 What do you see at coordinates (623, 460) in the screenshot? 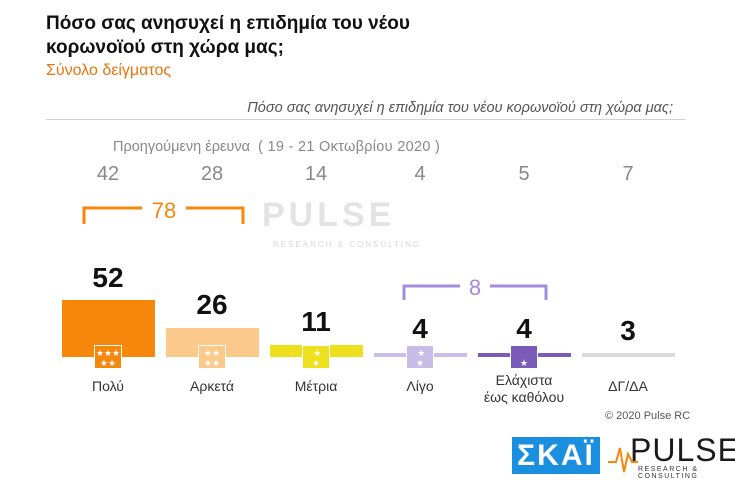
I see `pulse-wave-icon` at bounding box center [623, 460].